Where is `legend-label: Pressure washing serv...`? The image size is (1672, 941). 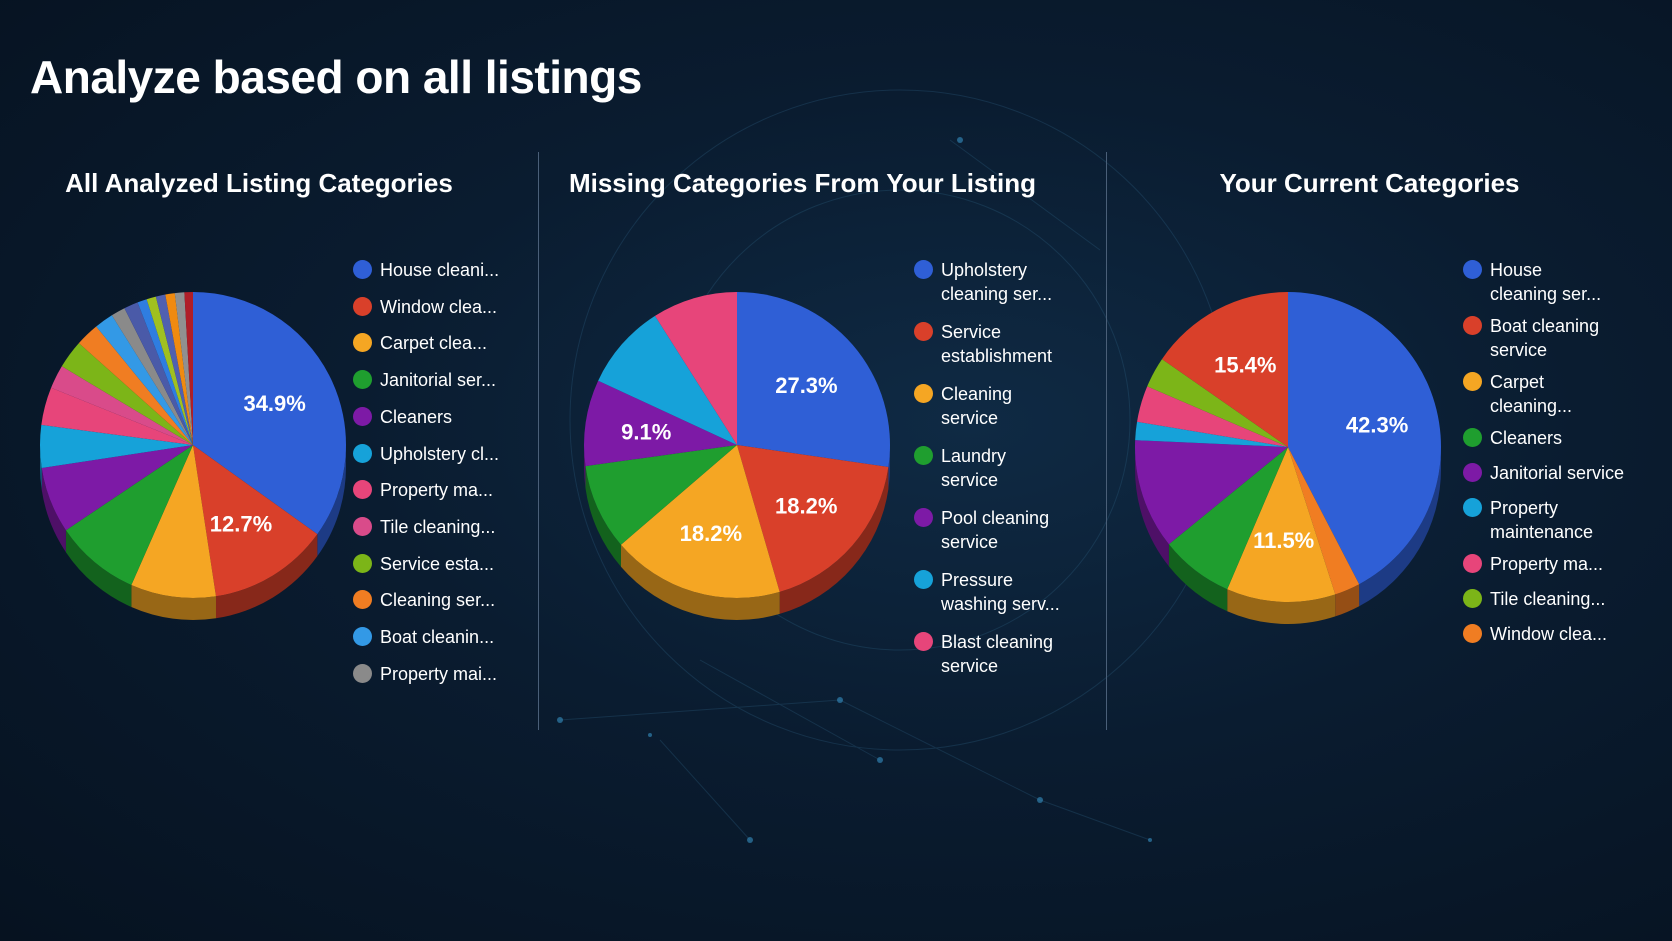 legend-label: Pressure washing serv... is located at coordinates (1000, 592).